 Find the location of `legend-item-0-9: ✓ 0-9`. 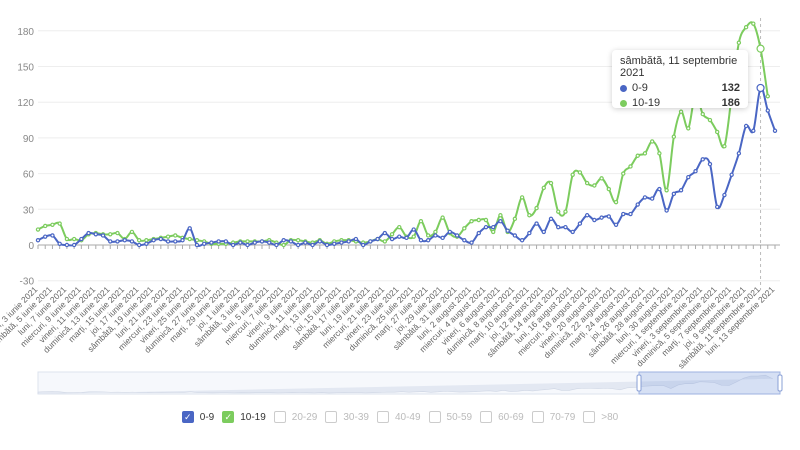

legend-item-0-9: ✓ 0-9 is located at coordinates (197, 417).